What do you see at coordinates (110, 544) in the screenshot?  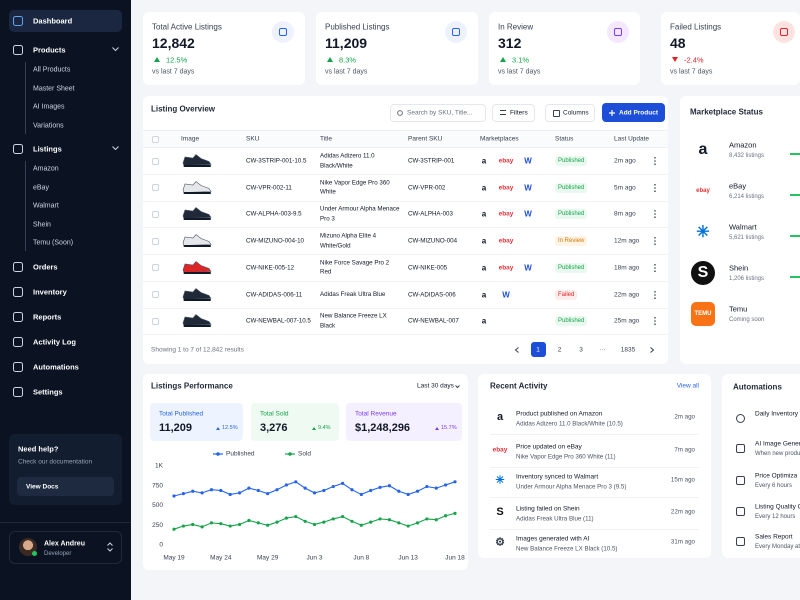 I see `chevron` at bounding box center [110, 544].